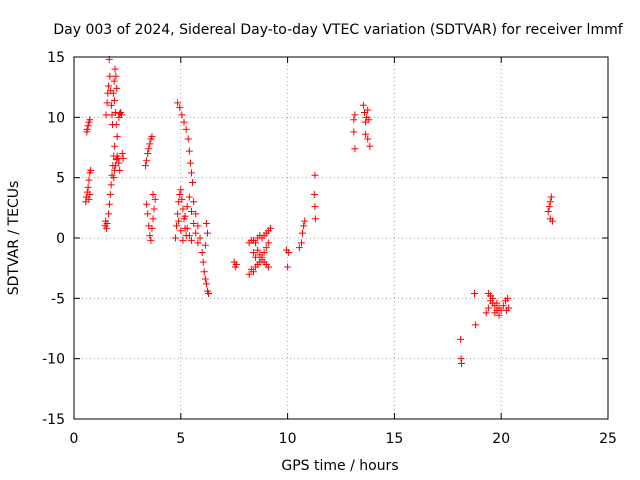 The width and height of the screenshot is (640, 480). I want to click on y-tick-label: 0, so click(60, 239).